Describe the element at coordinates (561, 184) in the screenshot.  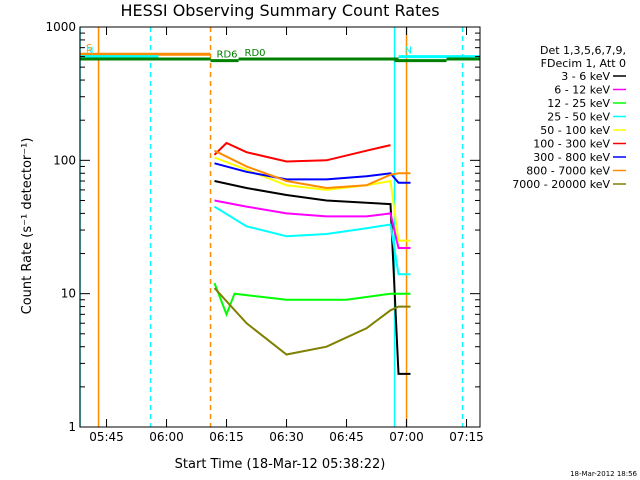
I see `legend-label-8: 7000 - 20000 keV` at that location.